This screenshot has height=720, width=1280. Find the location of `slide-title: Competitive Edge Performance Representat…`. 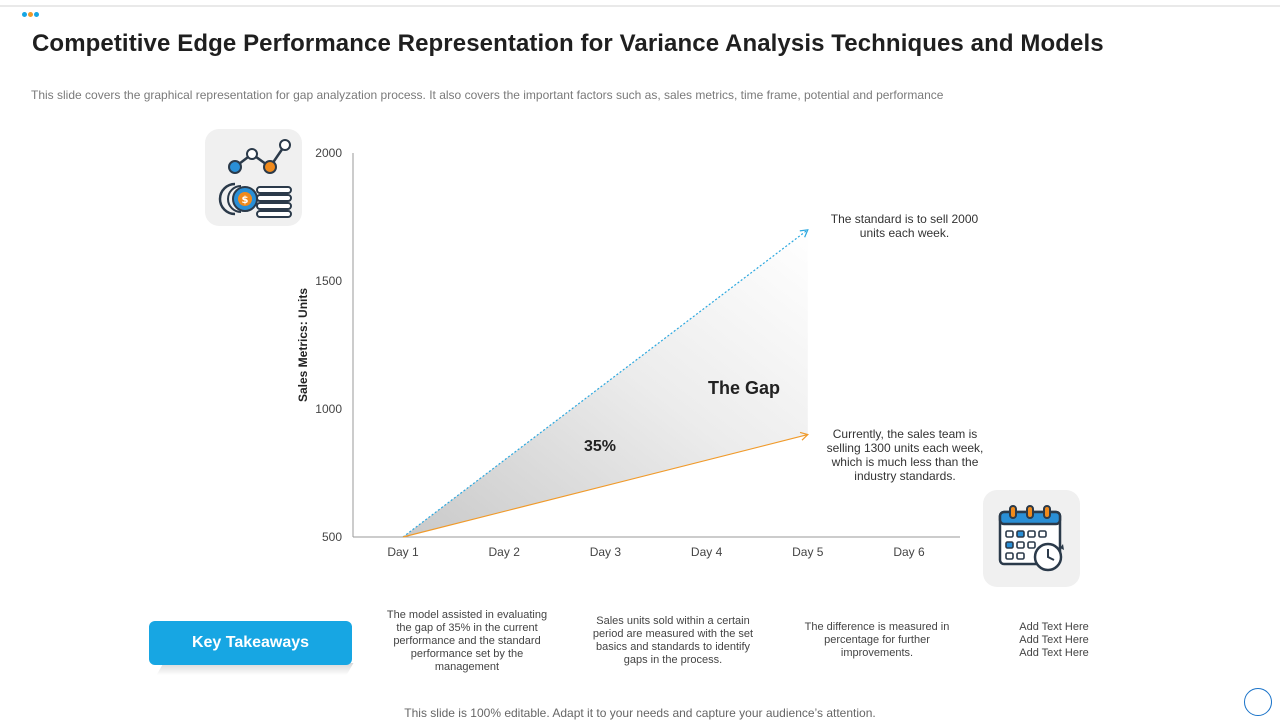

slide-title: Competitive Edge Performance Representat… is located at coordinates (568, 43).